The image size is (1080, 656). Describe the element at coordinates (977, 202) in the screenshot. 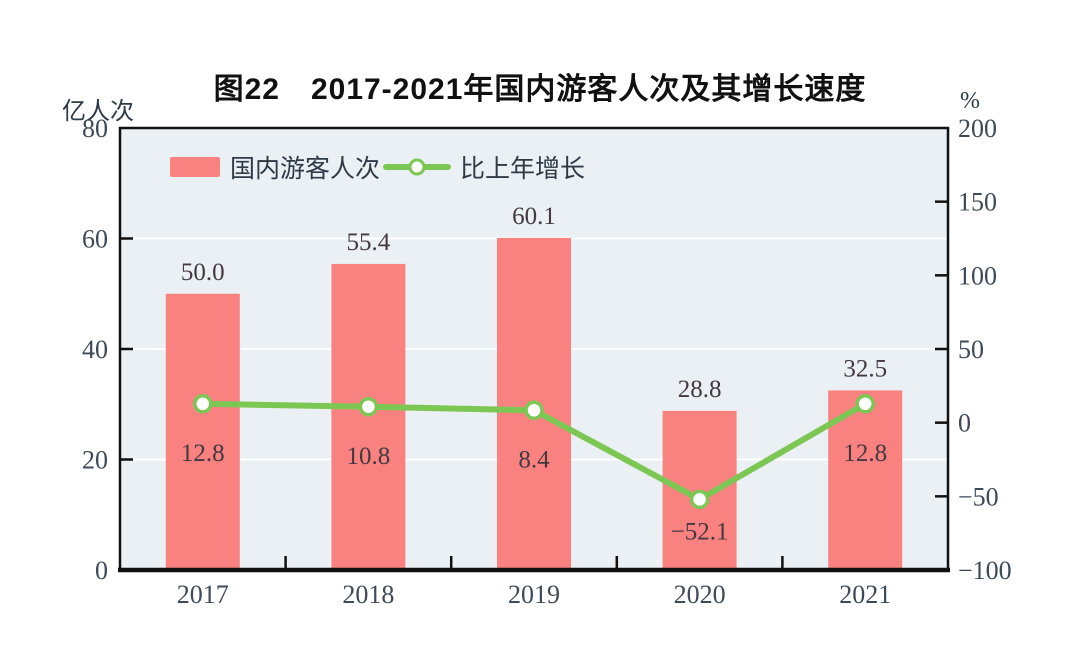

I see `right-axis-tick-label: 150` at that location.